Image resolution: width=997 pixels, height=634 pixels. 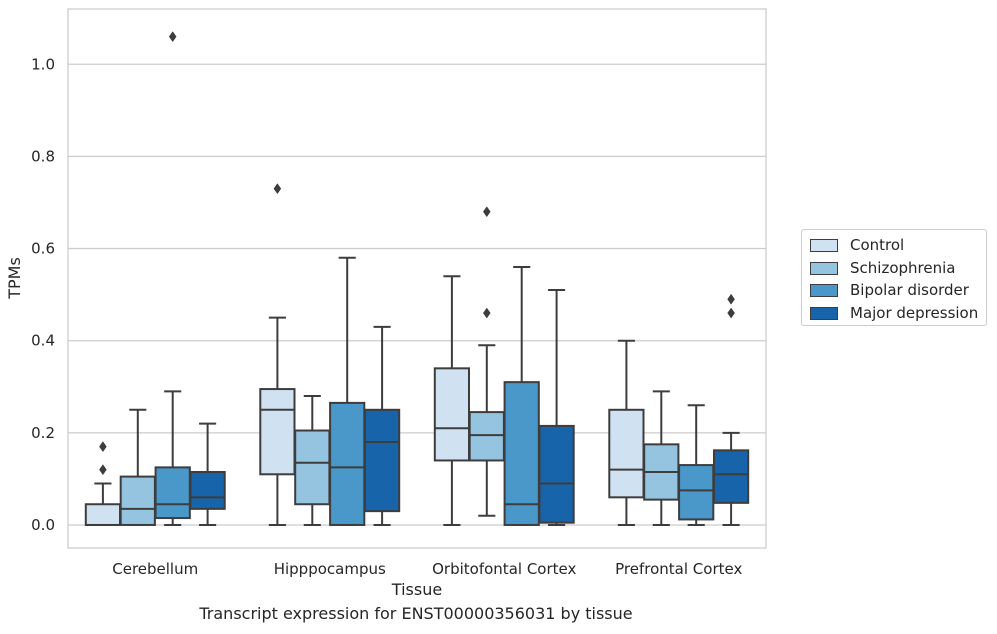 I want to click on box-hipppocampus-major-depression, so click(x=382, y=425).